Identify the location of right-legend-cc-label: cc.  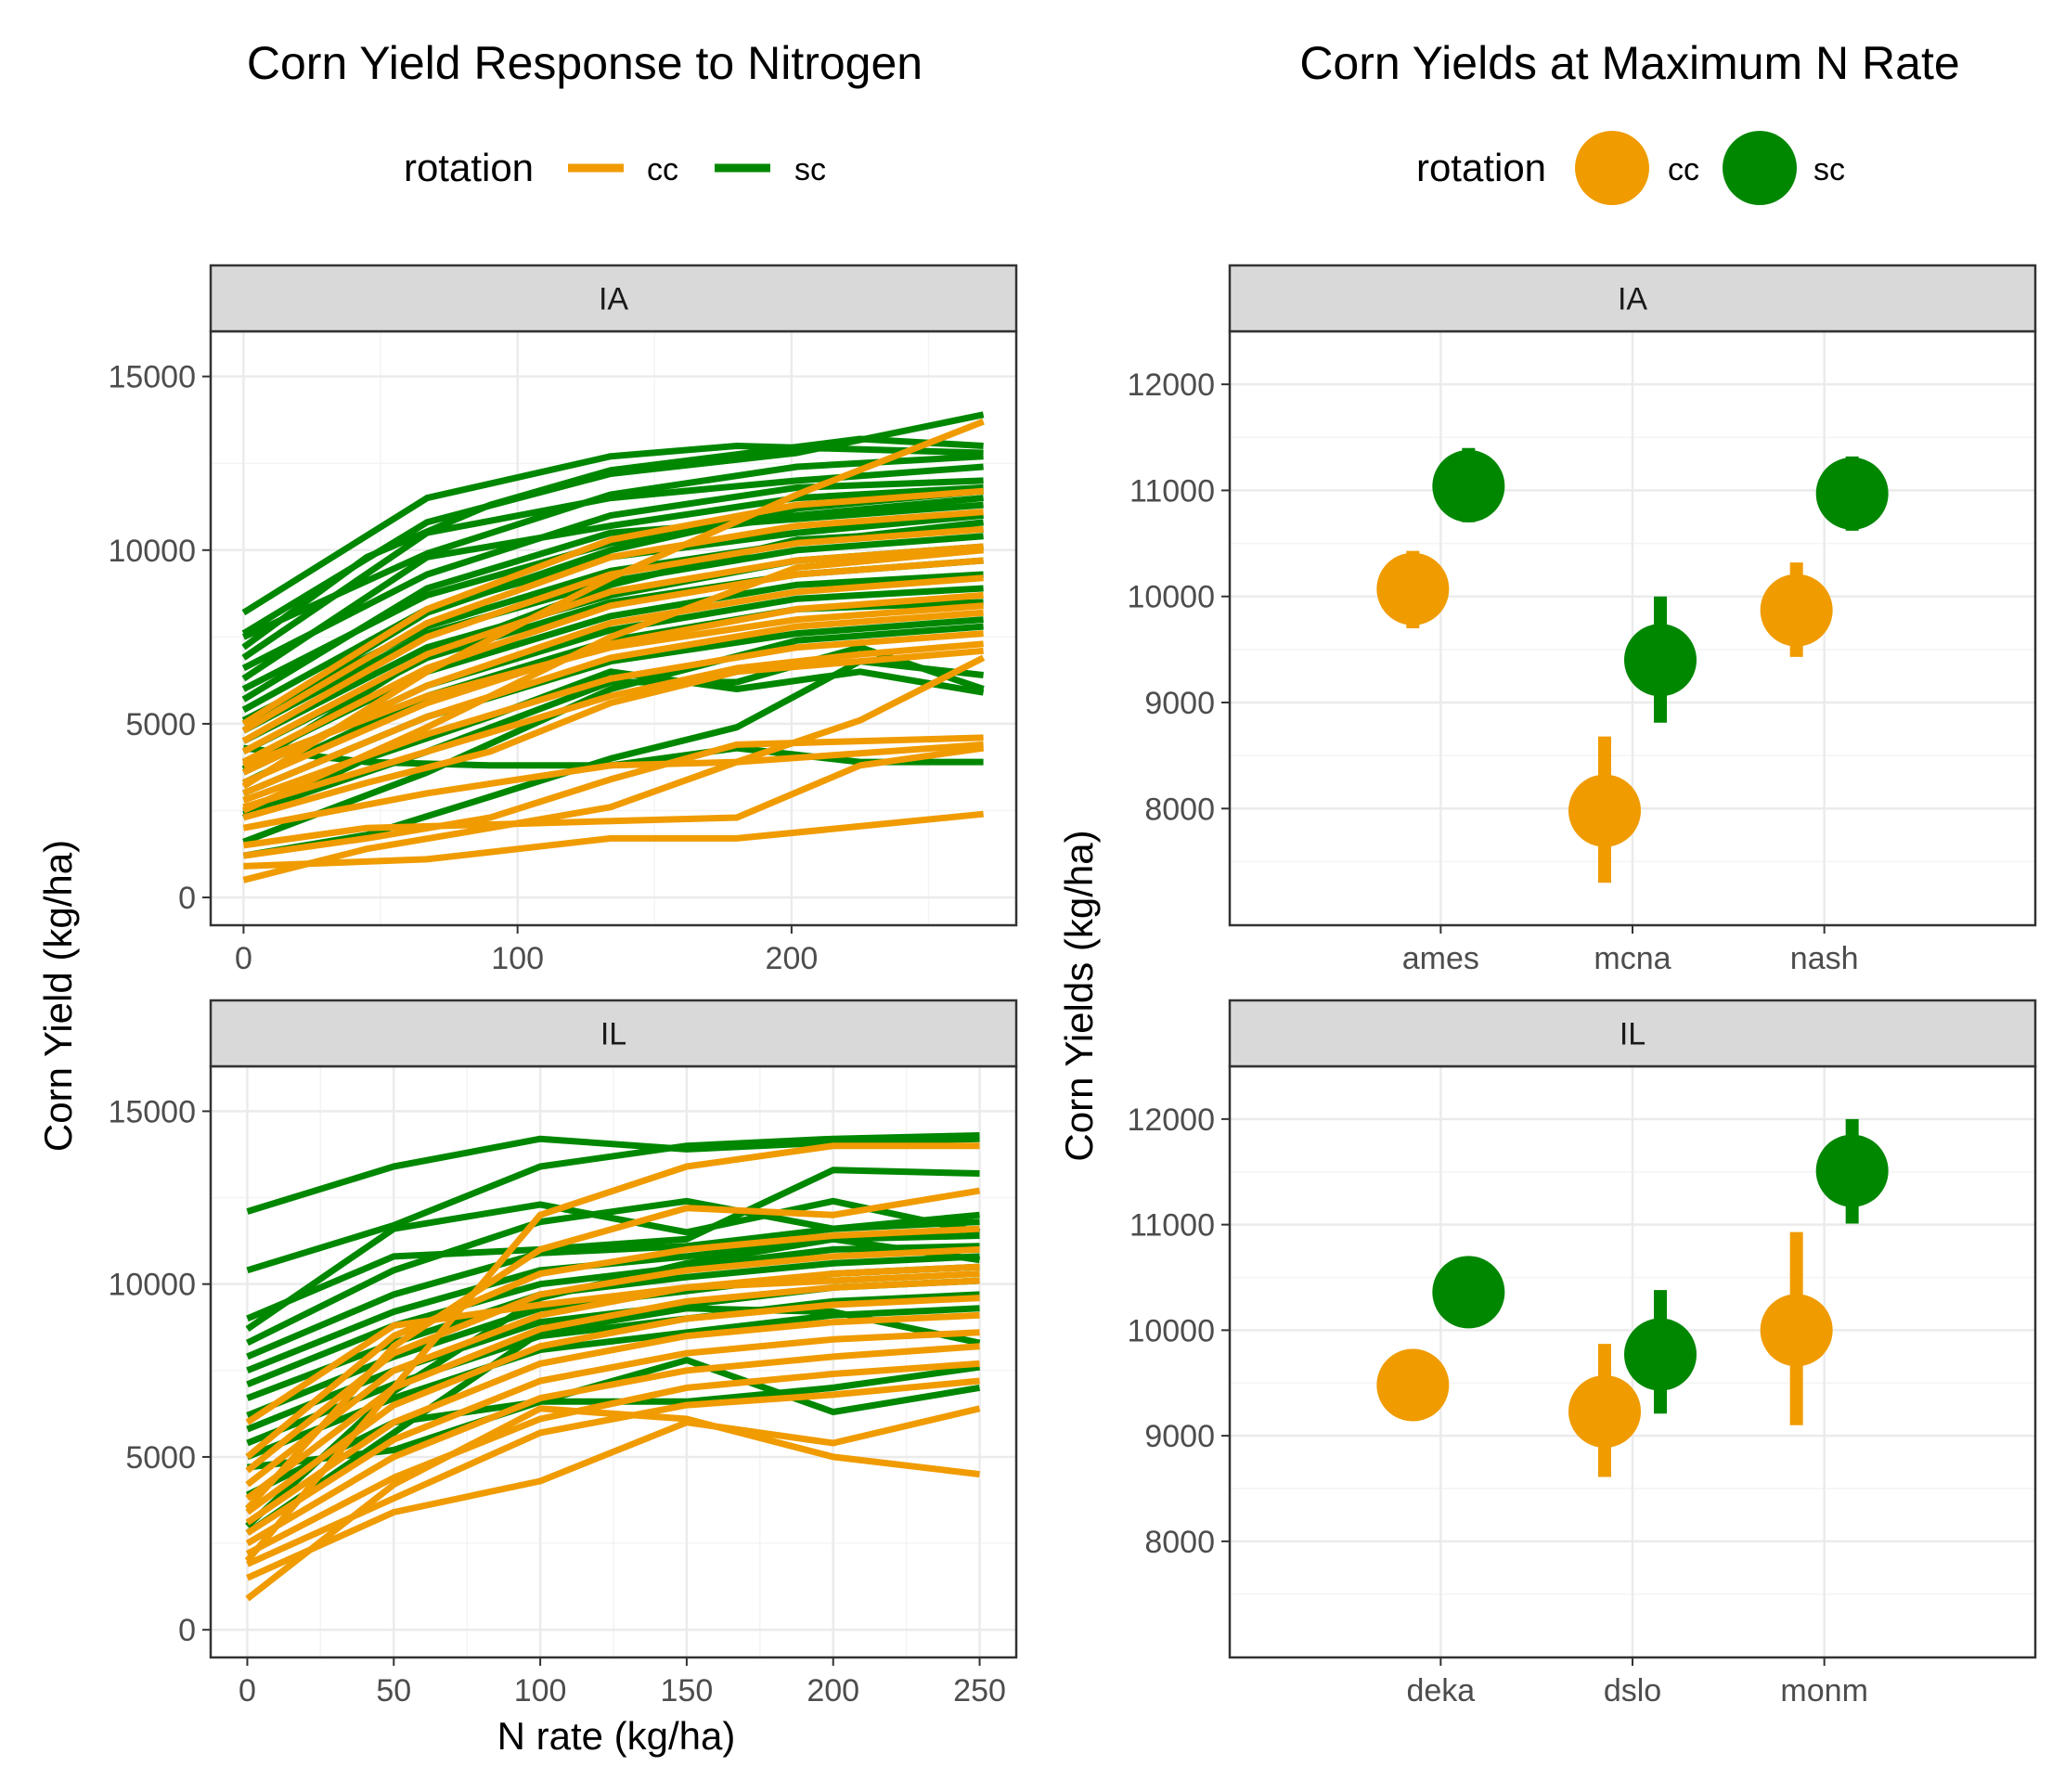
(1683, 169).